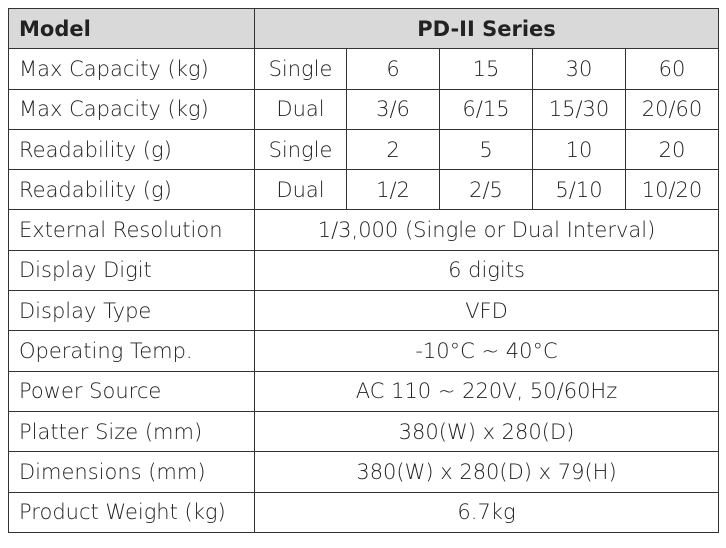 The width and height of the screenshot is (726, 548). I want to click on cell: 30, so click(579, 69).